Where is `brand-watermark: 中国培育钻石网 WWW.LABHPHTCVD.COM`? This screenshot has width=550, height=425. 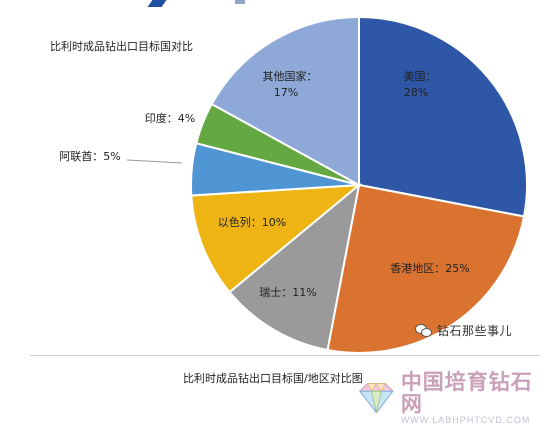 brand-watermark: 中国培育钻石网 WWW.LABHPHTCVD.COM is located at coordinates (454, 398).